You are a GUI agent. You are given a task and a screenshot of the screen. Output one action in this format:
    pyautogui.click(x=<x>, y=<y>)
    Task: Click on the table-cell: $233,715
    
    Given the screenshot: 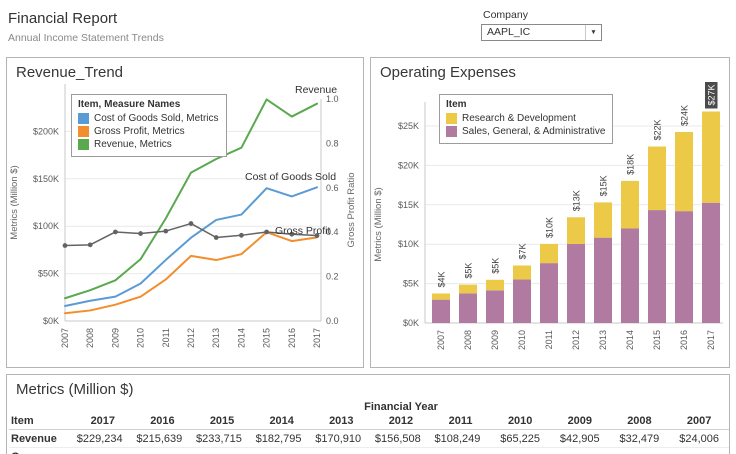 What is the action you would take?
    pyautogui.click(x=218, y=438)
    